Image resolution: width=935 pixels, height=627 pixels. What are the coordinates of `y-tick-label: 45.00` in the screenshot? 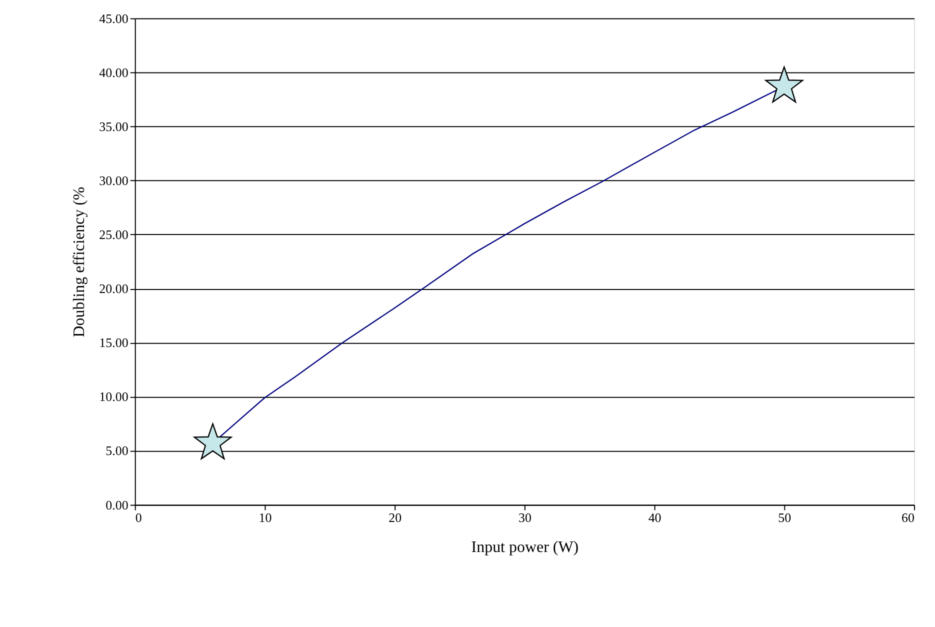 It's located at (113, 18).